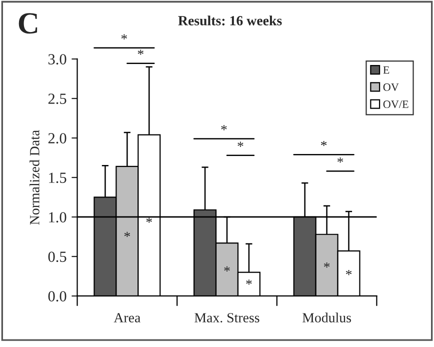 The width and height of the screenshot is (434, 347). What do you see at coordinates (57, 138) in the screenshot?
I see `y-tick-label: 2.0` at bounding box center [57, 138].